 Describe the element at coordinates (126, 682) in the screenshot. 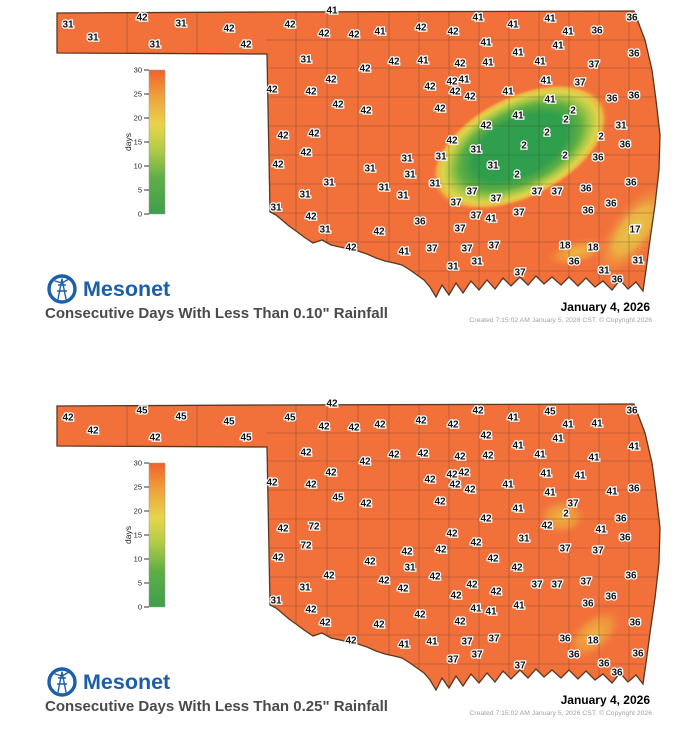

I see `mesonet-wordmark: Mesonet` at that location.